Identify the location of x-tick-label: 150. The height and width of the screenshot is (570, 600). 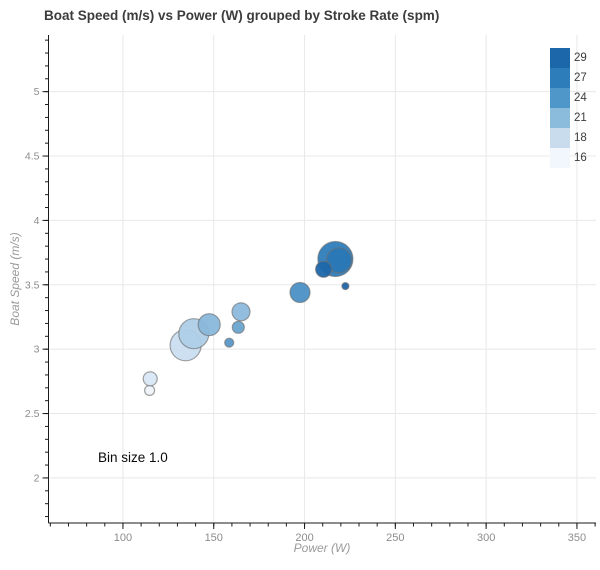
(214, 538).